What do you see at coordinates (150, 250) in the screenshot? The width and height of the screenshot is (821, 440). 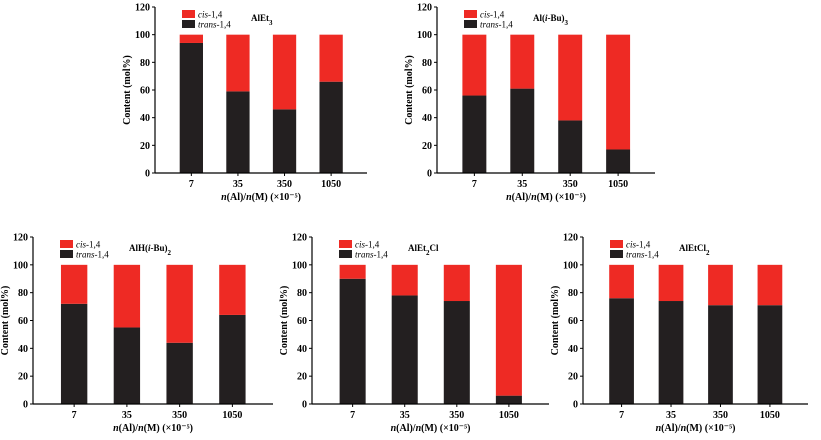 I see `panel-title: AlH(i-Bu)2` at bounding box center [150, 250].